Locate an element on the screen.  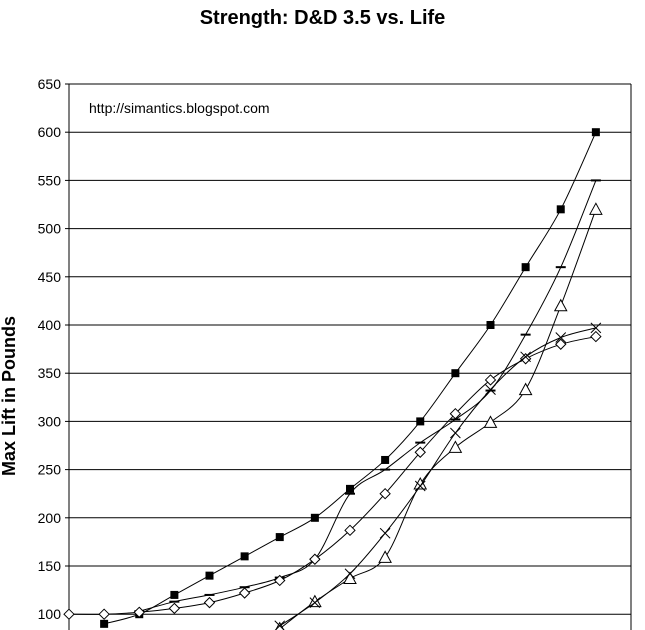
y-tick-label-450: 450 is located at coordinates (50, 277).